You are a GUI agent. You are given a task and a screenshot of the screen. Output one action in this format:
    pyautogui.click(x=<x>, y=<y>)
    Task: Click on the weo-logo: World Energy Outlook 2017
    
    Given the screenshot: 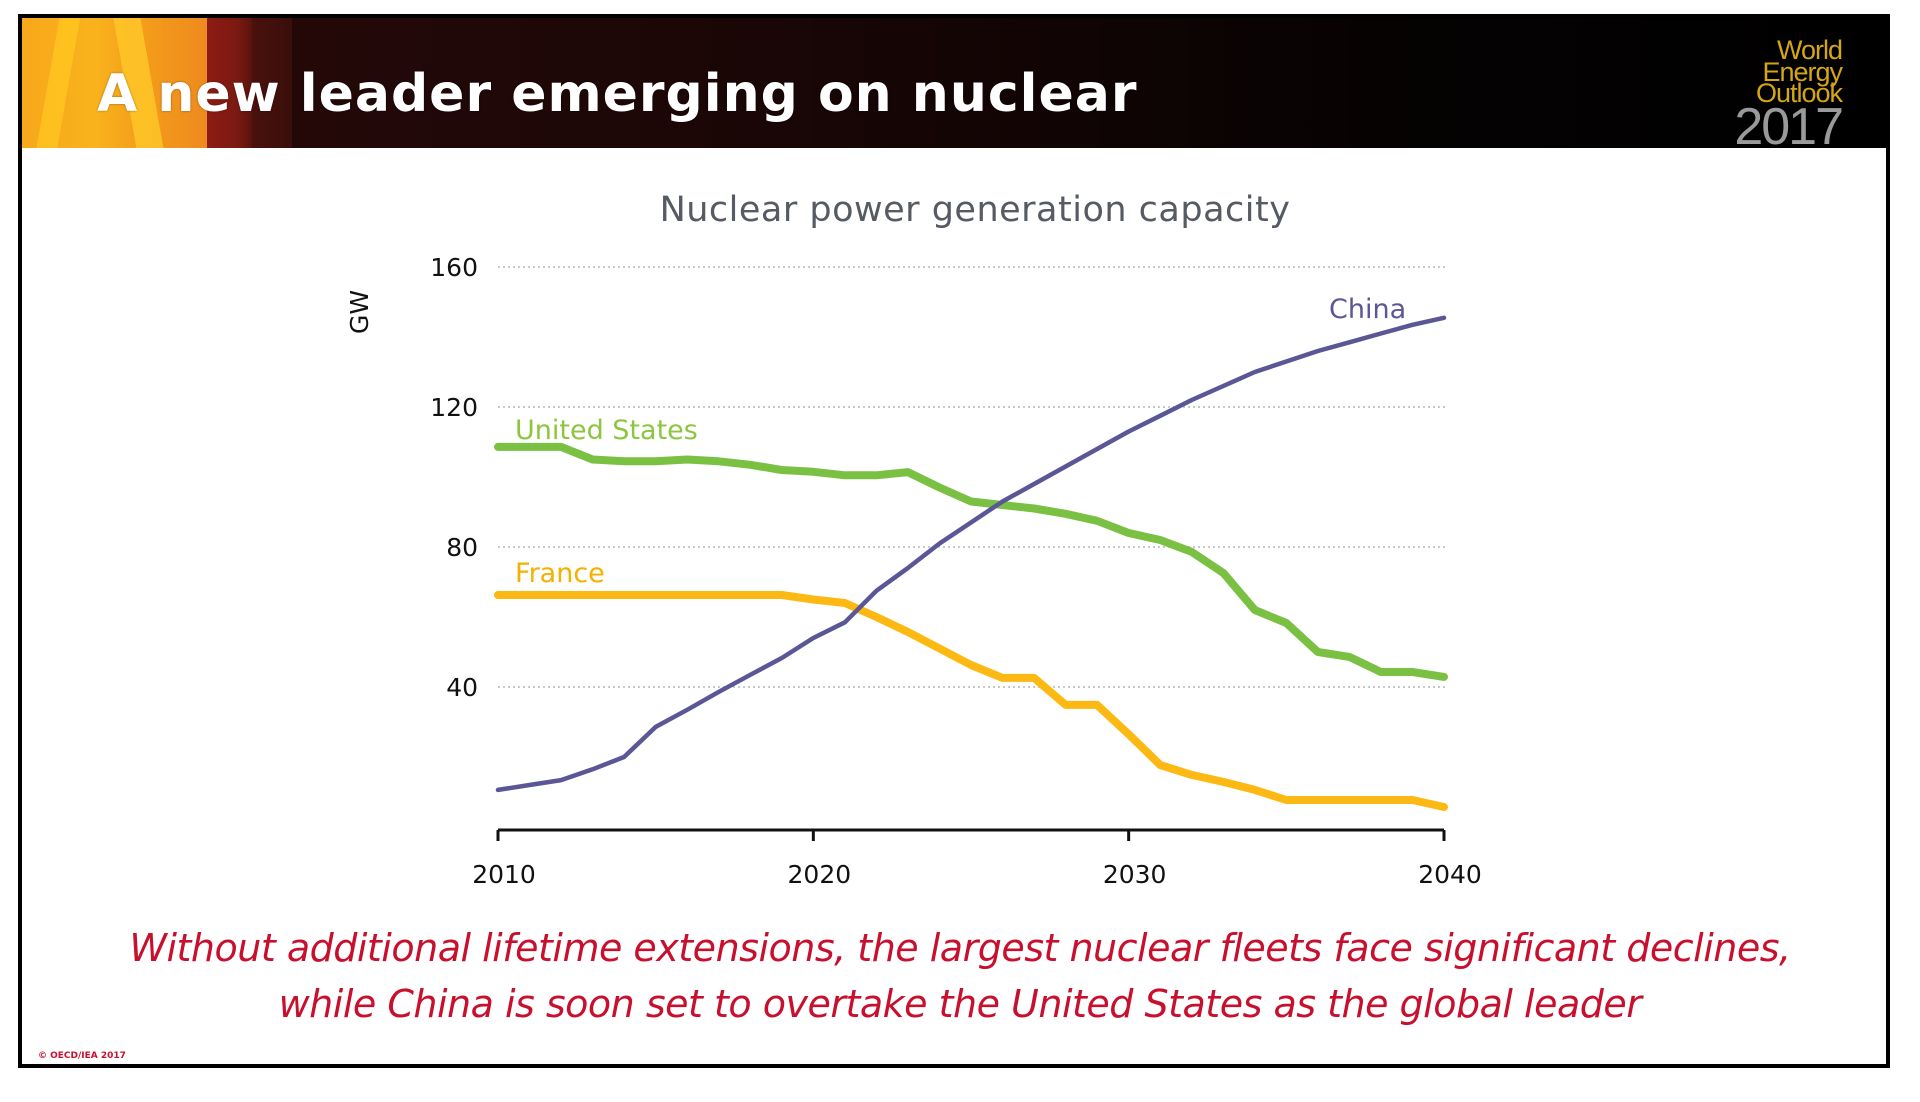 What is the action you would take?
    pyautogui.click(x=1783, y=91)
    